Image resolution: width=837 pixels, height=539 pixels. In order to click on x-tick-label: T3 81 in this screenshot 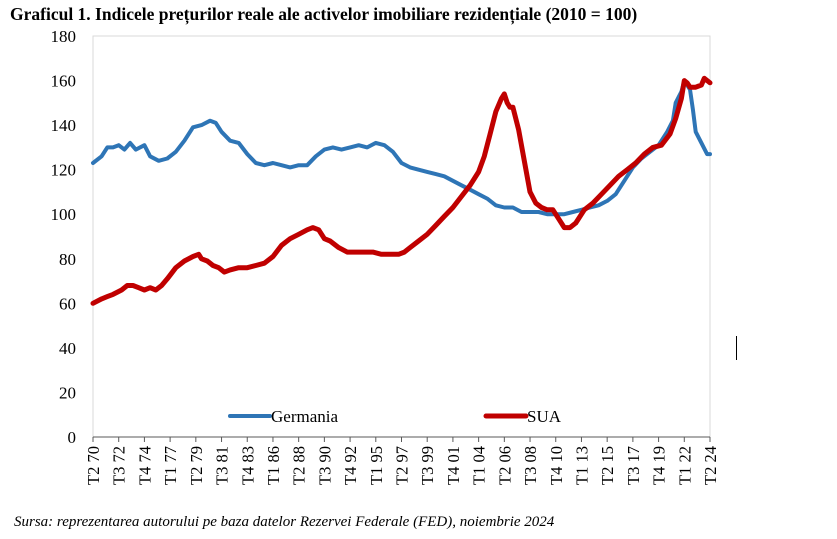, I will do `click(222, 465)`.